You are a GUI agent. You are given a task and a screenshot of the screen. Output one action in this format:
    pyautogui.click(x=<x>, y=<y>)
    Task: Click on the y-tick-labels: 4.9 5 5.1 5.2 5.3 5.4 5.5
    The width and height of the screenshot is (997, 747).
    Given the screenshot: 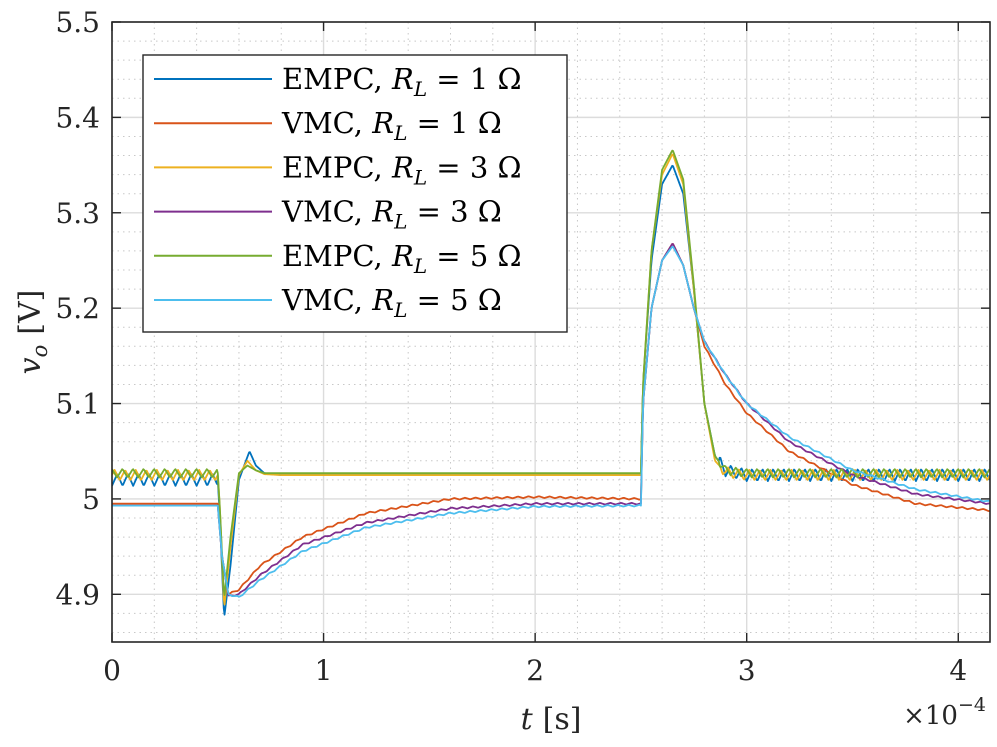 What is the action you would take?
    pyautogui.click(x=77, y=308)
    